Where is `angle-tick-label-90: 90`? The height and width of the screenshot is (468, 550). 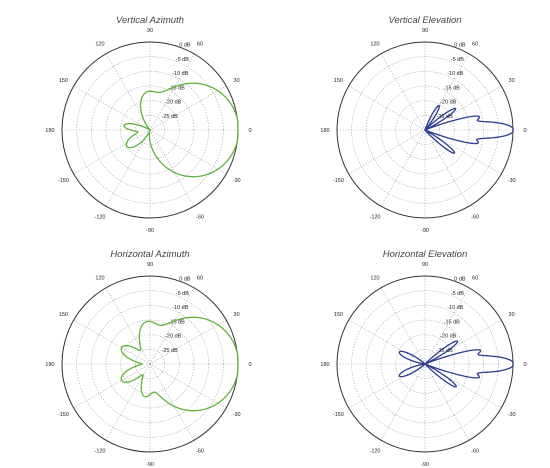 angle-tick-label-90: 90 is located at coordinates (425, 265).